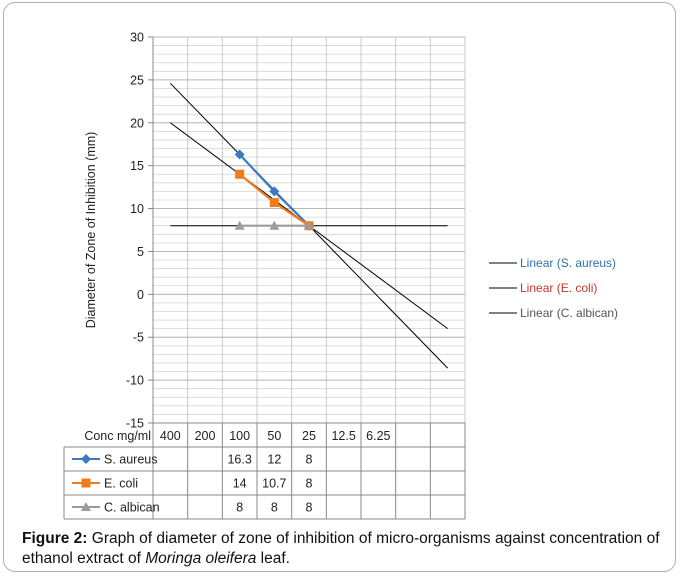 The width and height of the screenshot is (681, 577). Describe the element at coordinates (273, 558) in the screenshot. I see `caption-text-end: leaf.` at that location.